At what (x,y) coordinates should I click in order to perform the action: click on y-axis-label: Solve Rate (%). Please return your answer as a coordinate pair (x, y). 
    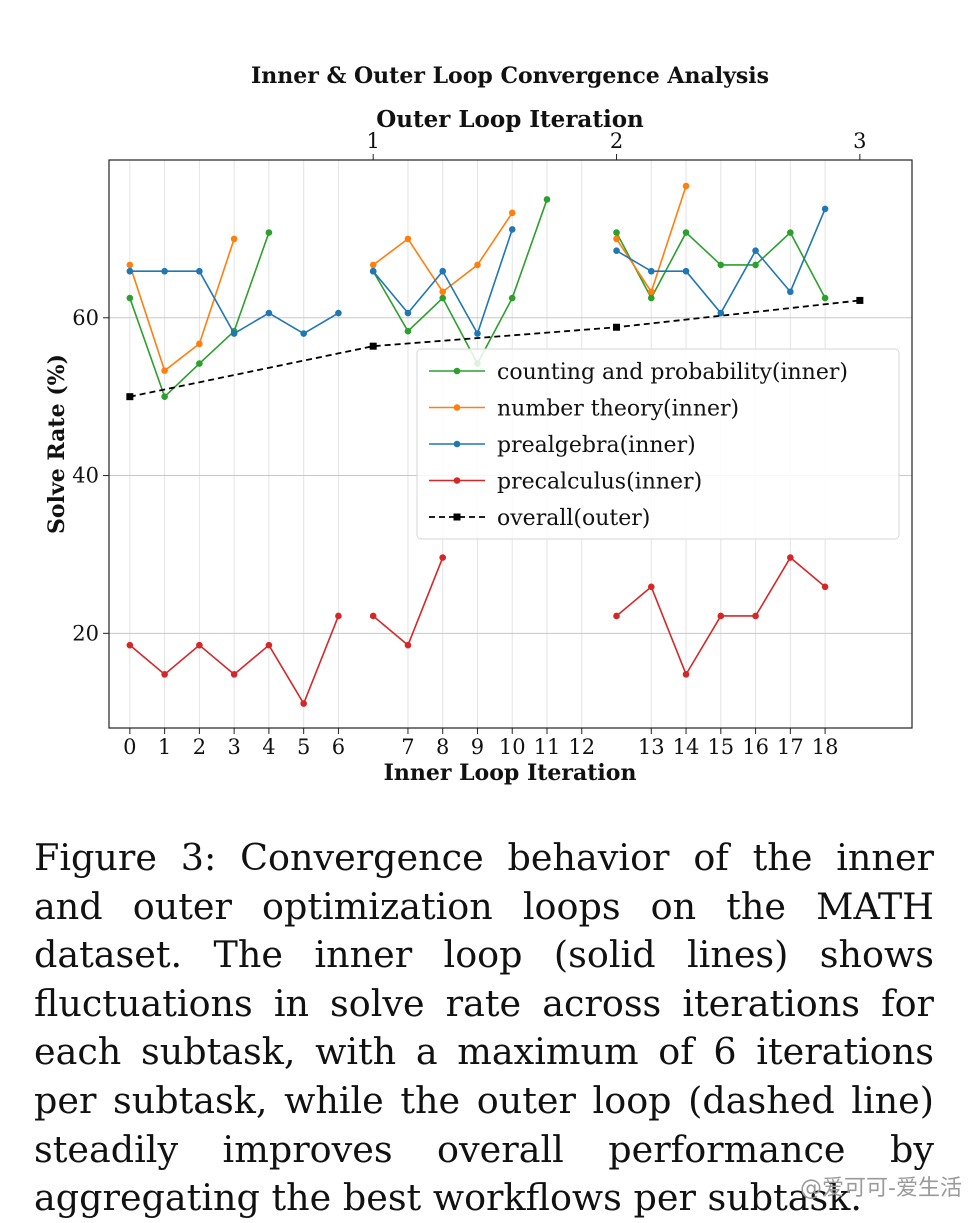
    Looking at the image, I should click on (57, 444).